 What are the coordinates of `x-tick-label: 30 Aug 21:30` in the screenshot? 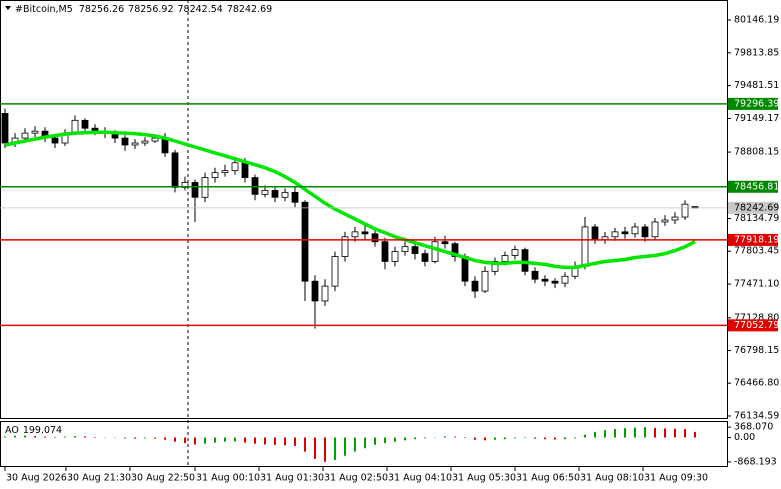 It's located at (99, 478).